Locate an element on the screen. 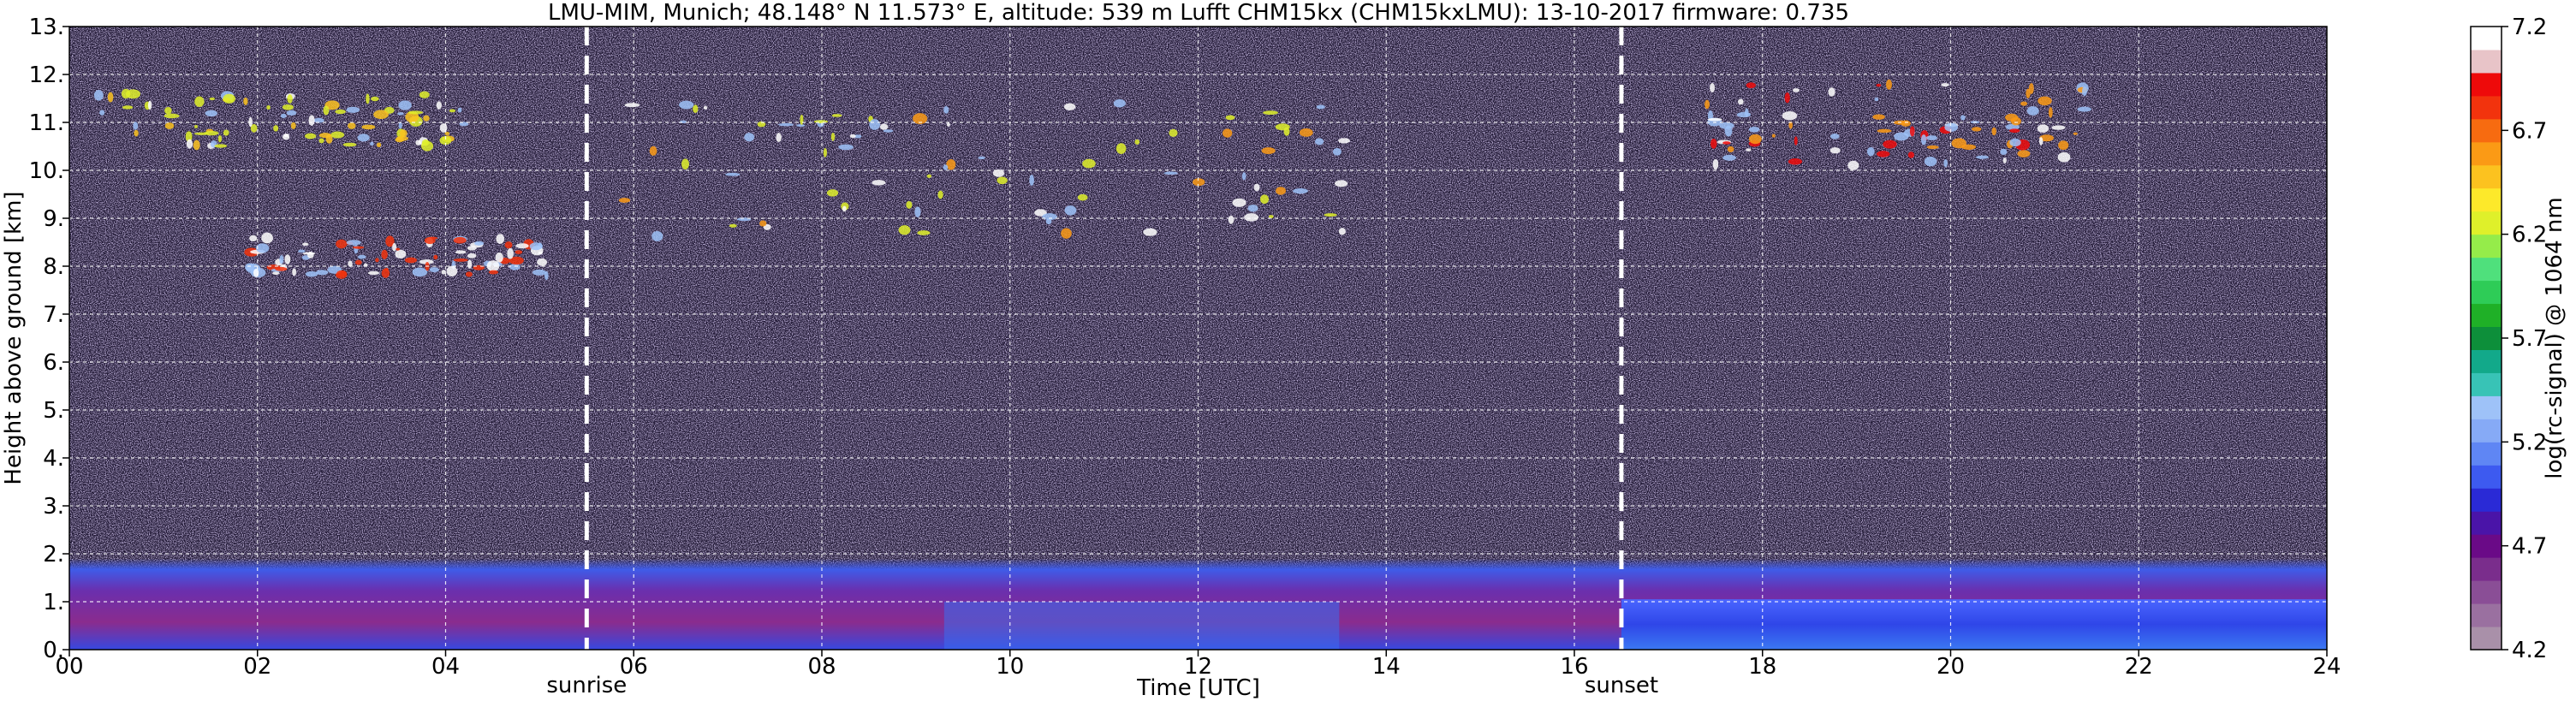 The width and height of the screenshot is (2576, 707). colorbar-ticks: 4.2 4.7 5.2 5.7 6.2 6.7 7.2 is located at coordinates (2524, 339).